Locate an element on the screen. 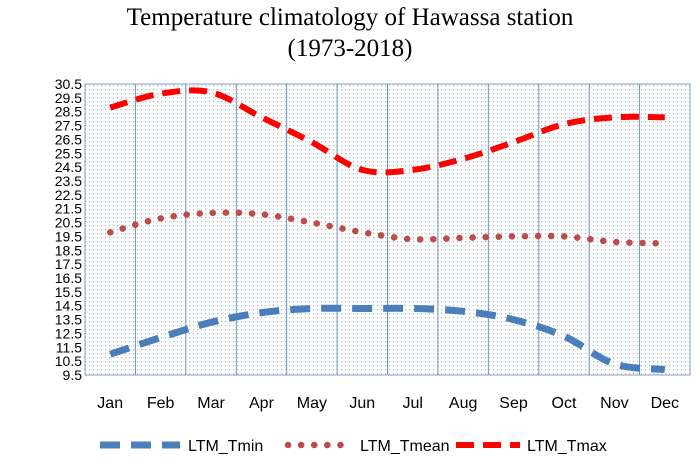  y-tick-label: 30.5 is located at coordinates (68, 84).